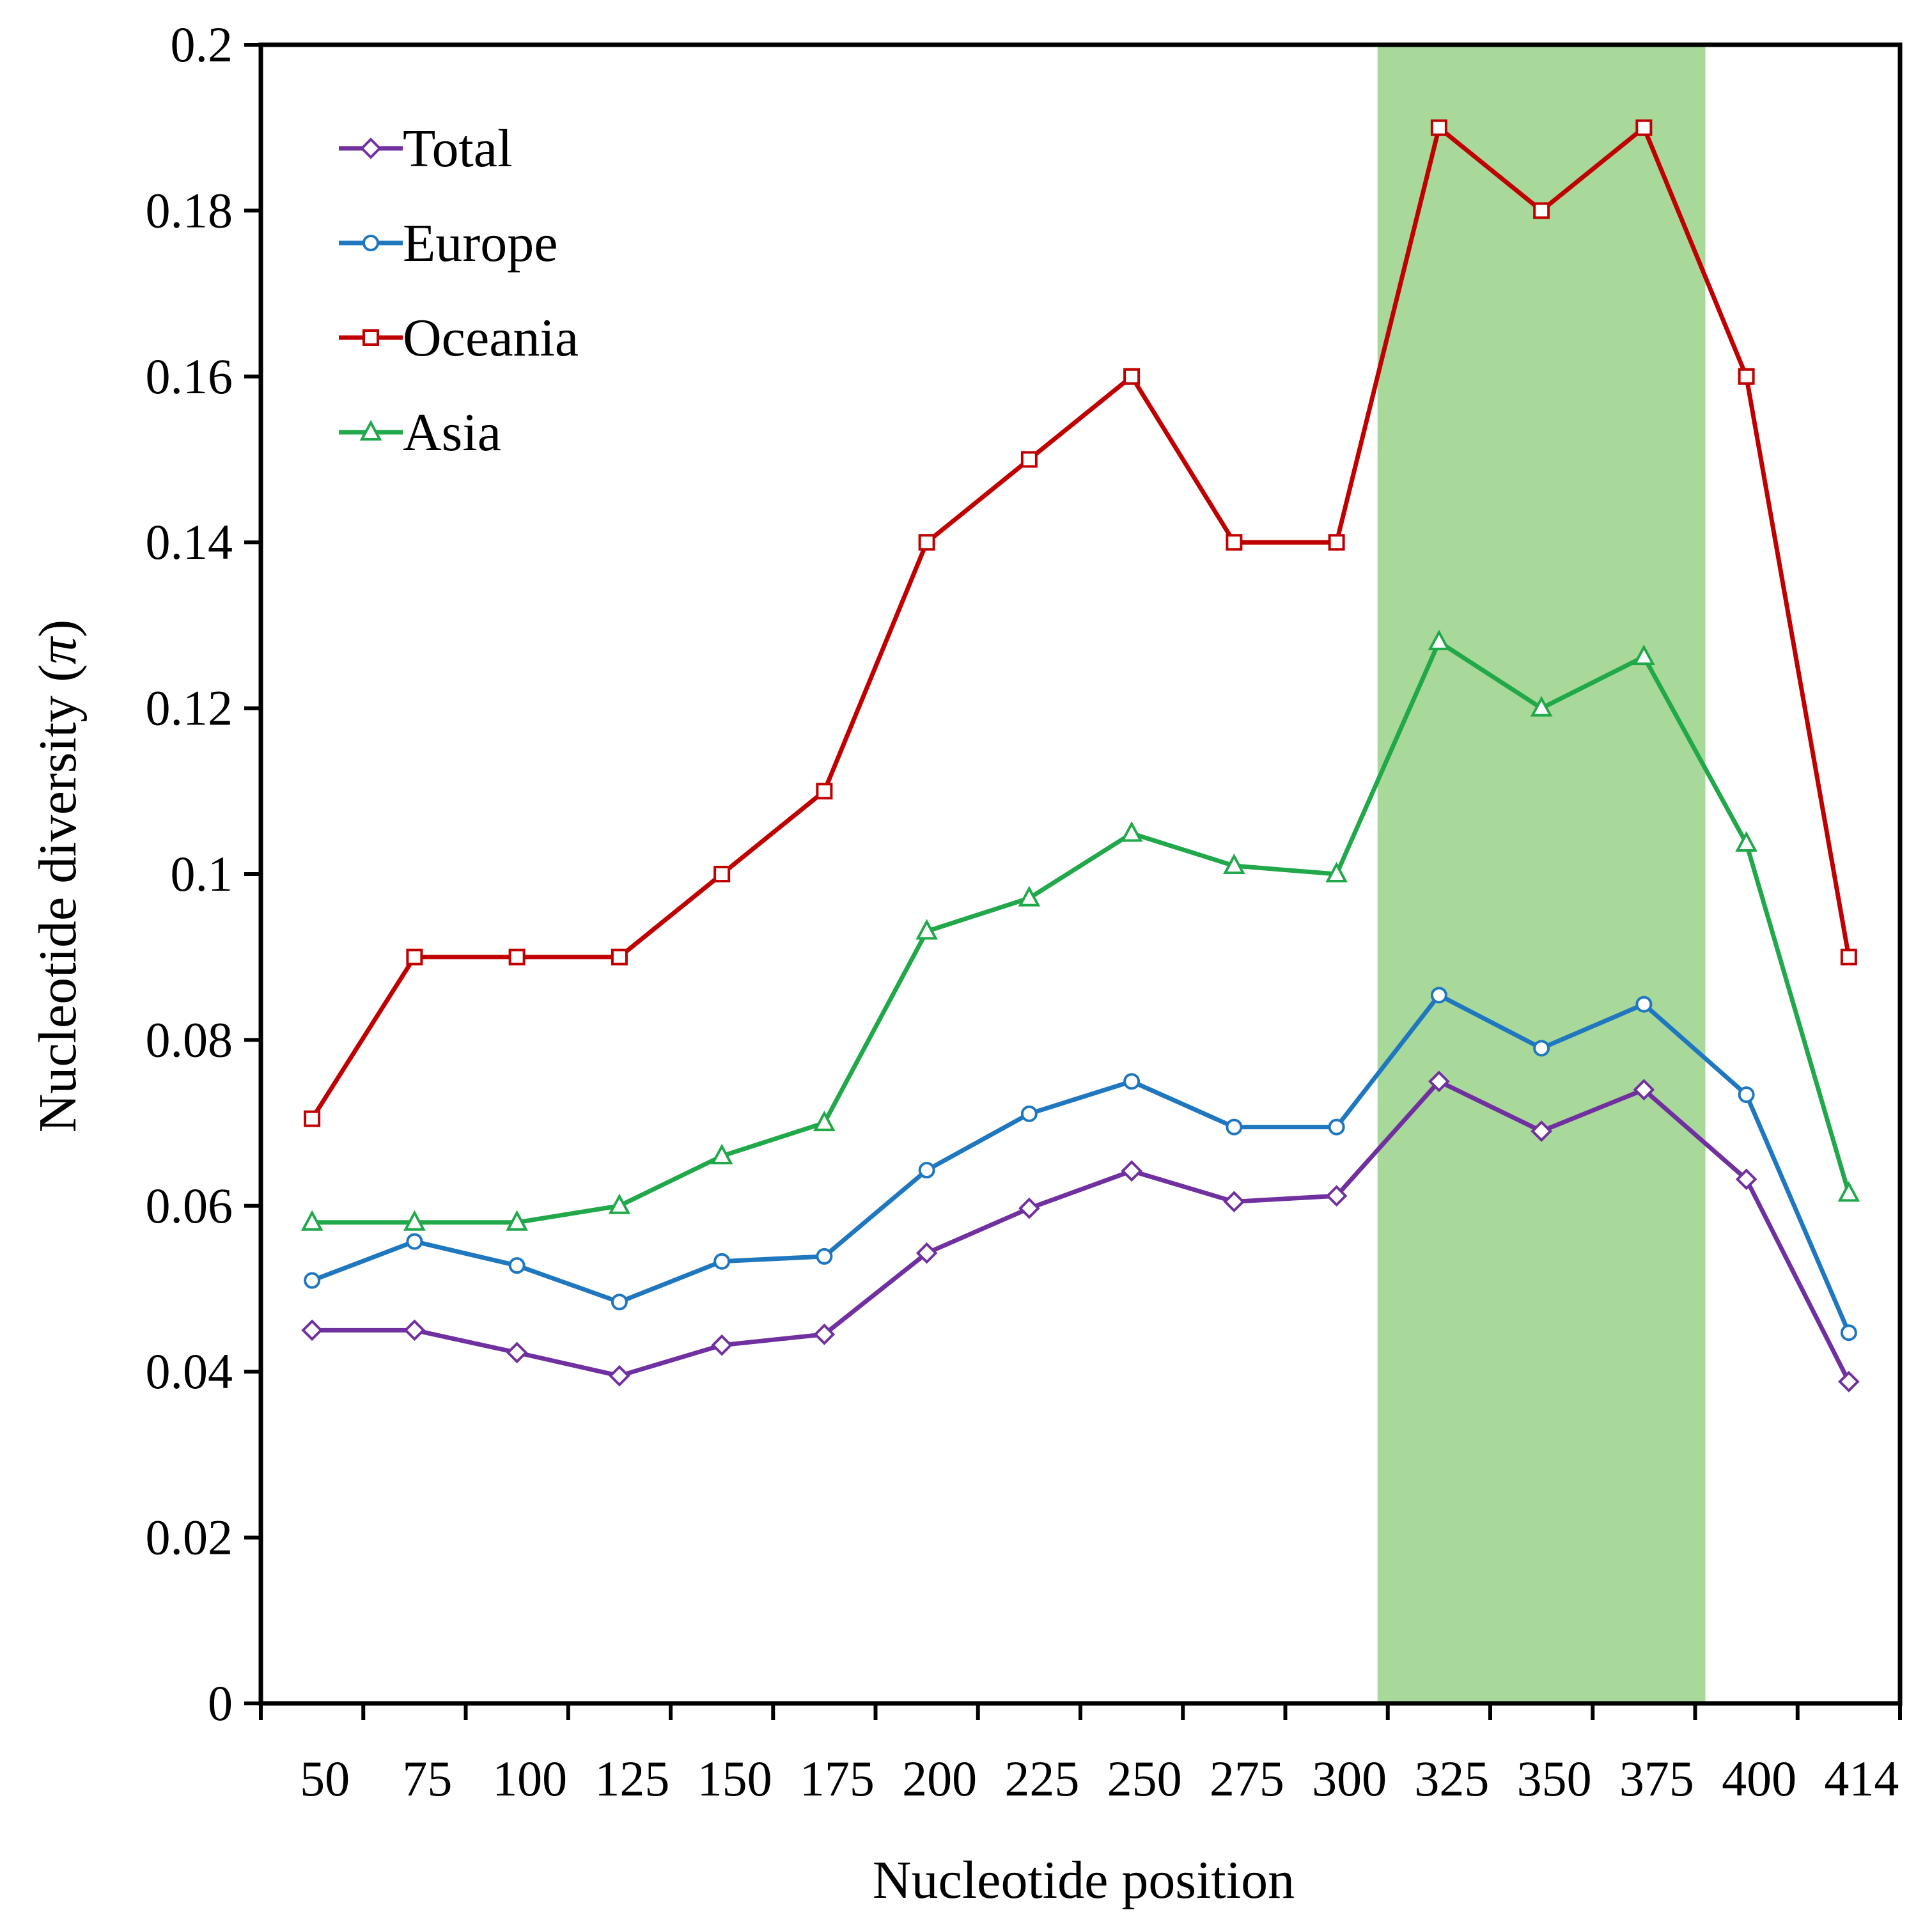 This screenshot has width=1932, height=1924. I want to click on y-tick-label: 0.2, so click(202, 44).